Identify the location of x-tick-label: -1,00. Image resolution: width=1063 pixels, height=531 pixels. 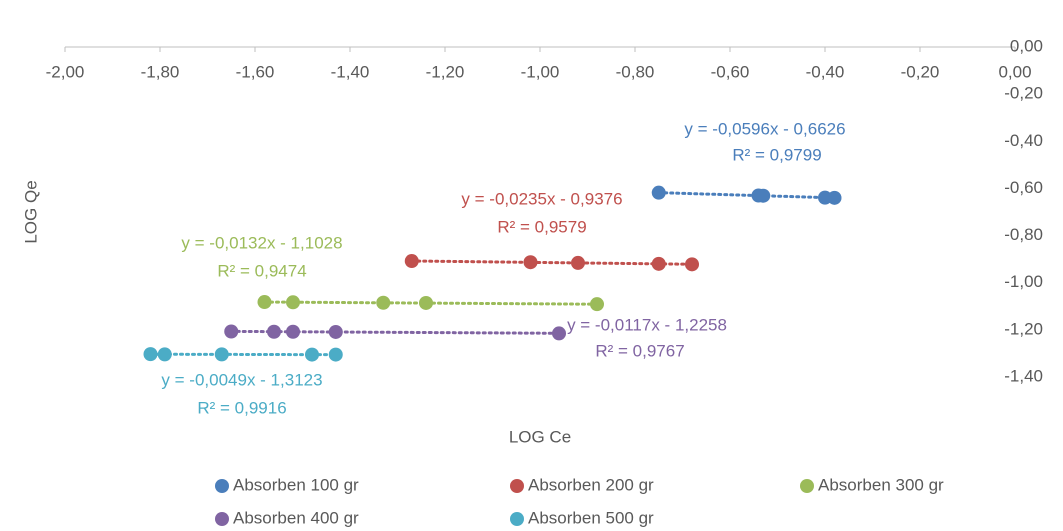
(540, 71).